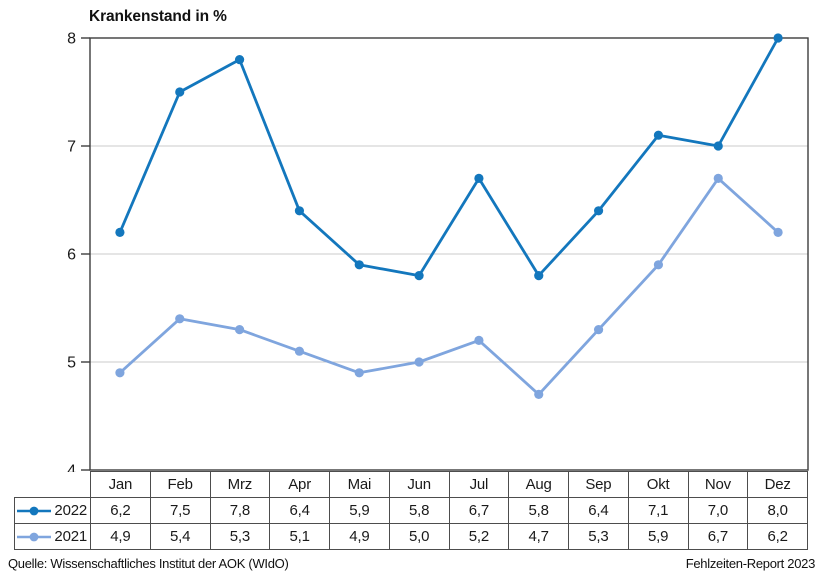 This screenshot has height=582, width=822. I want to click on month-header-Sep: Sep, so click(598, 484).